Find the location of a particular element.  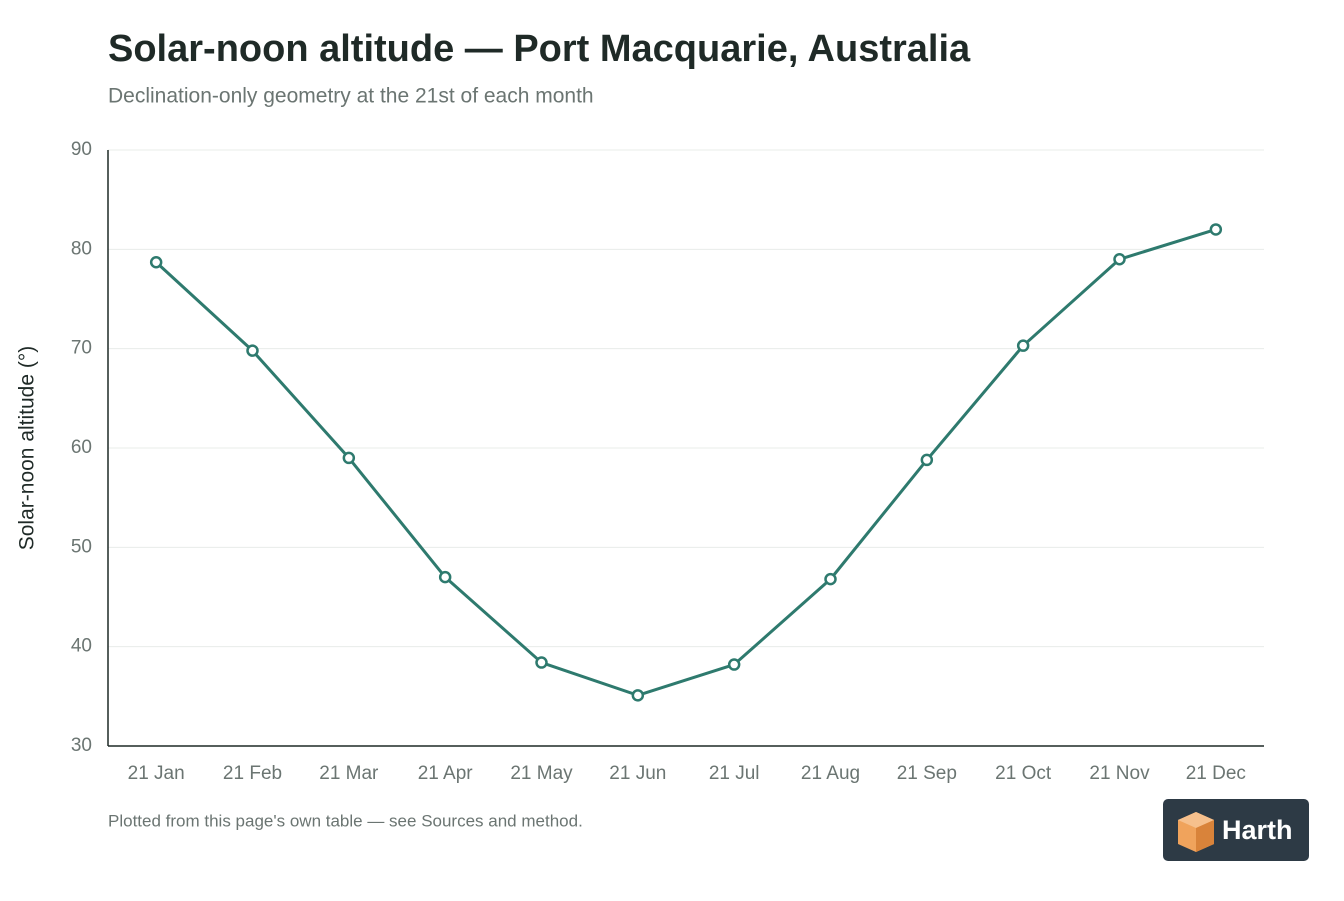

y-tick-label: 70 is located at coordinates (81, 348).